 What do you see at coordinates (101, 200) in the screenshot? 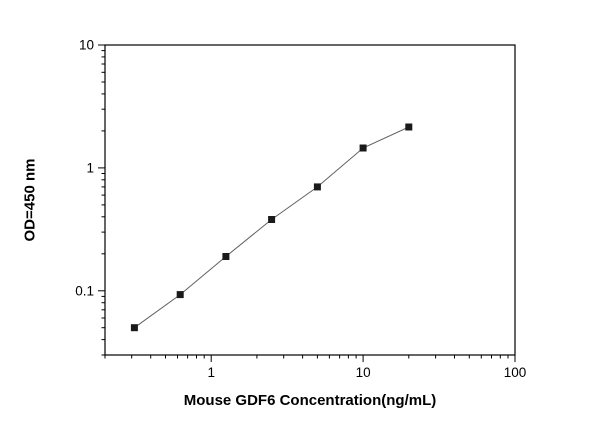
I see `y-axis-ticks` at bounding box center [101, 200].